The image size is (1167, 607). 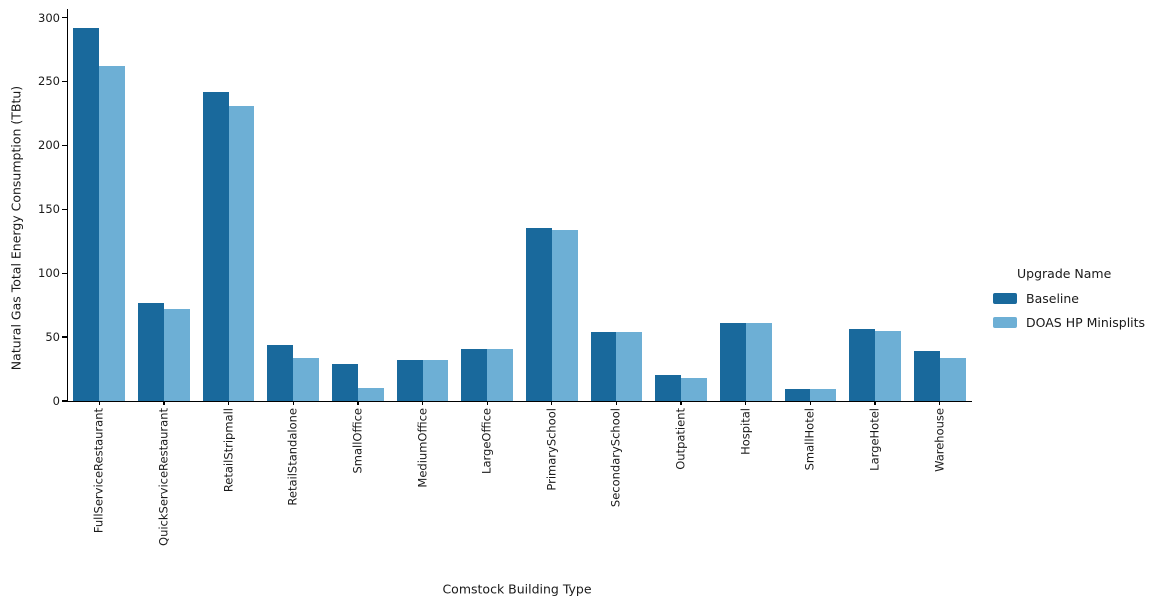 What do you see at coordinates (680, 439) in the screenshot?
I see `x-category-label: Outpatient` at bounding box center [680, 439].